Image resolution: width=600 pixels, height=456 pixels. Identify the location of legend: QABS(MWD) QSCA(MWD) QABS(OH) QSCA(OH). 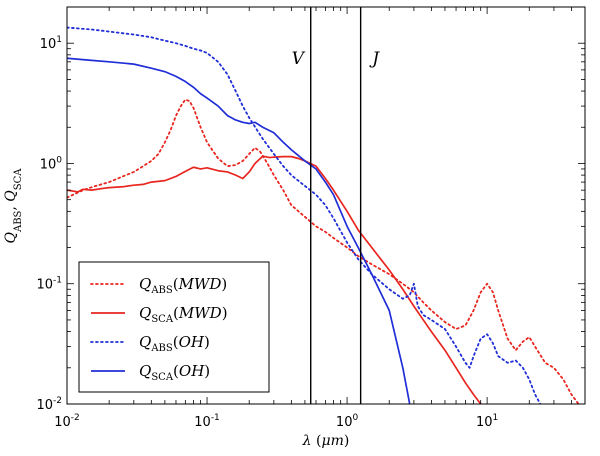
(174, 327).